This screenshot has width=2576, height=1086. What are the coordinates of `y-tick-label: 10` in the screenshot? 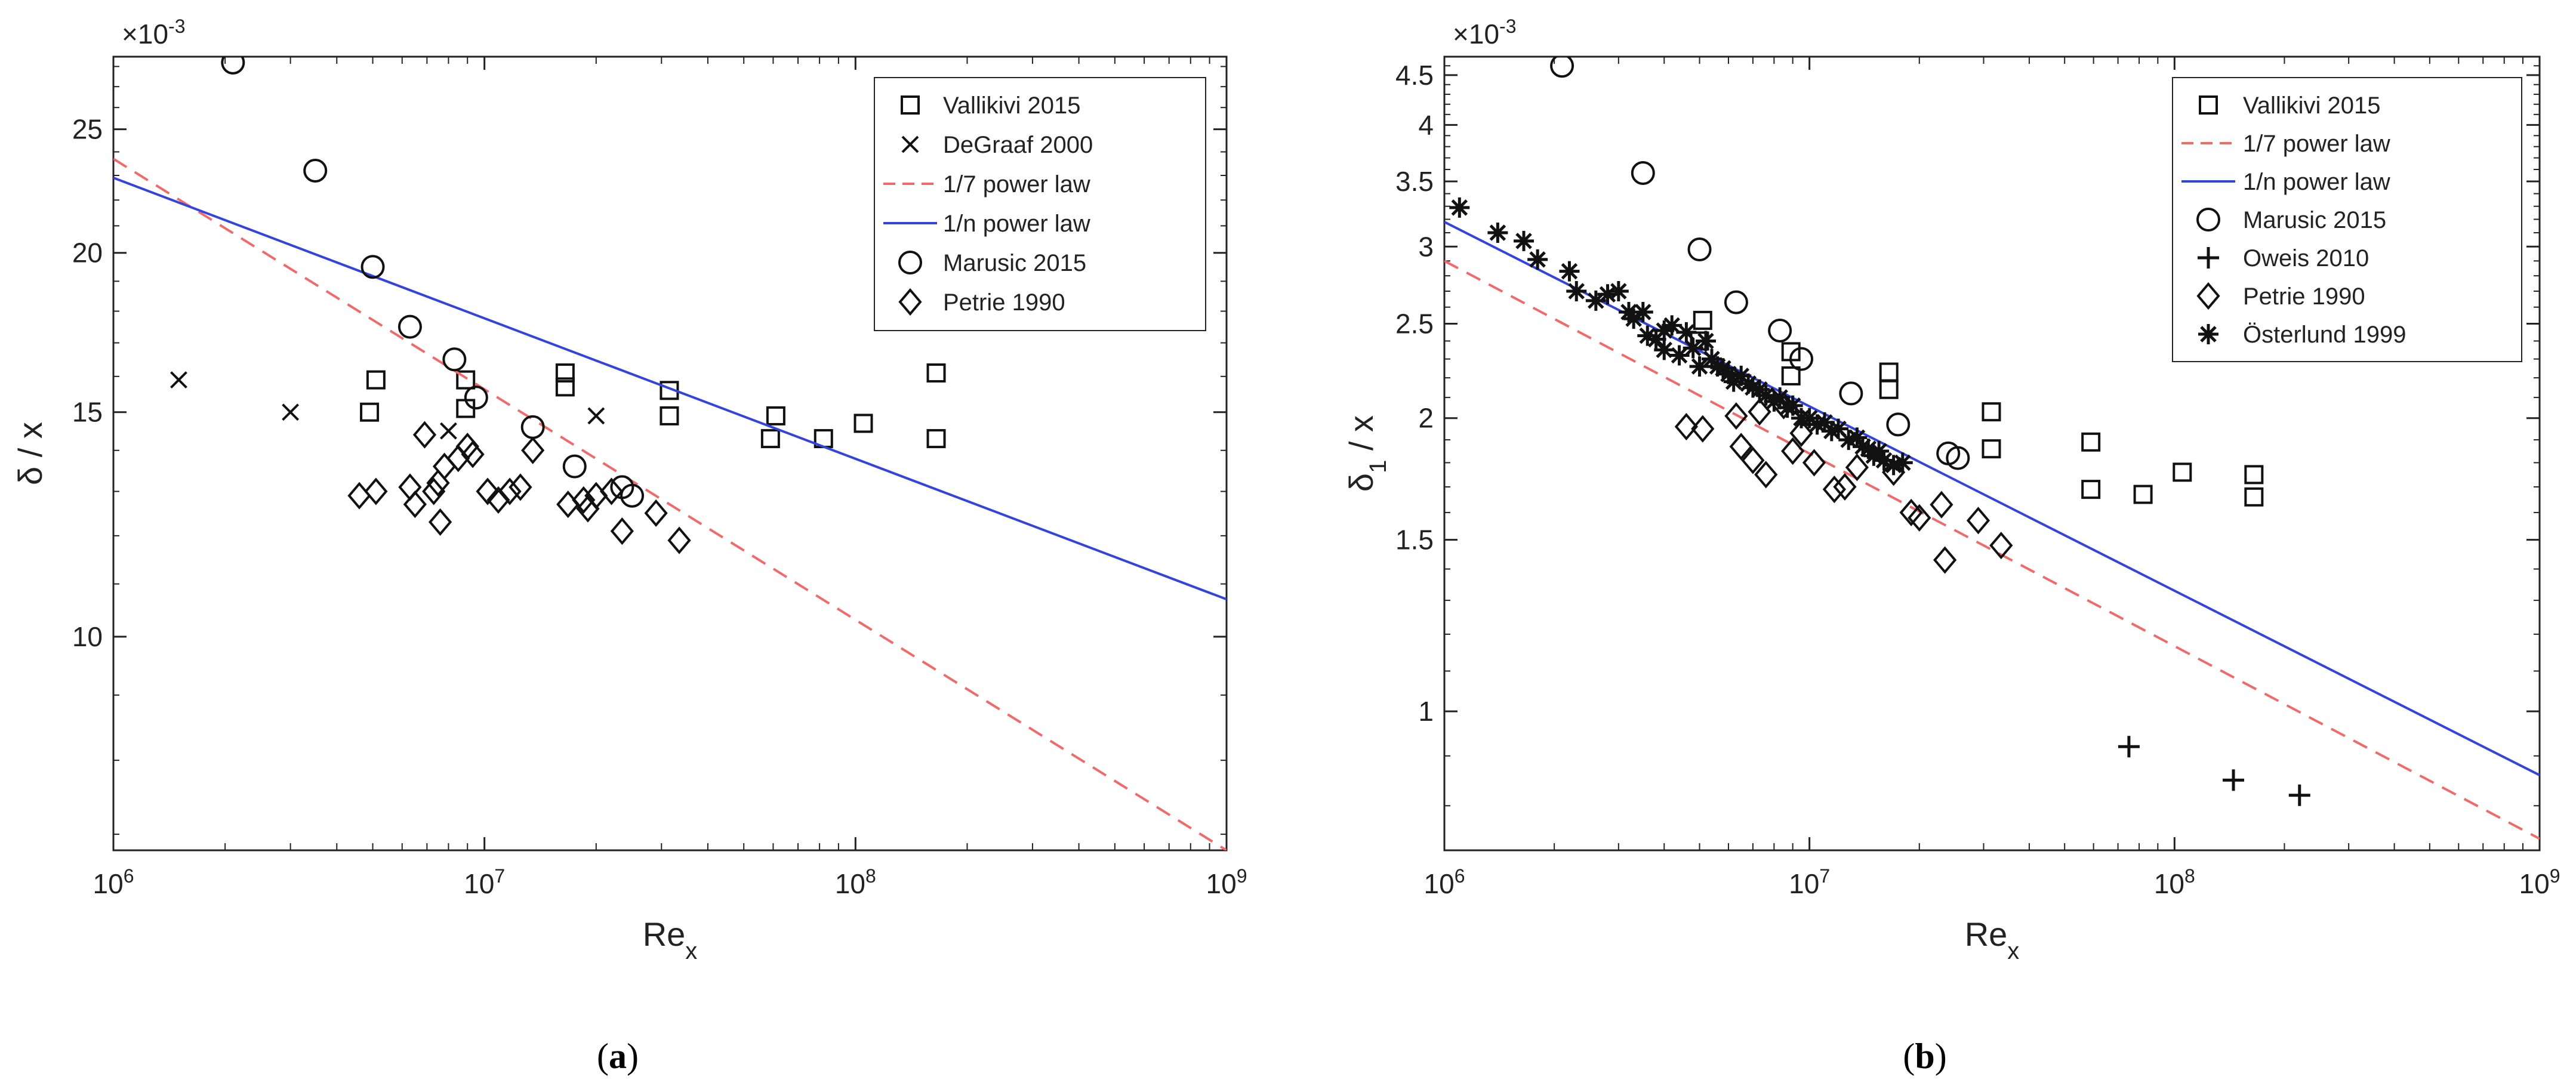 It's located at (87, 636).